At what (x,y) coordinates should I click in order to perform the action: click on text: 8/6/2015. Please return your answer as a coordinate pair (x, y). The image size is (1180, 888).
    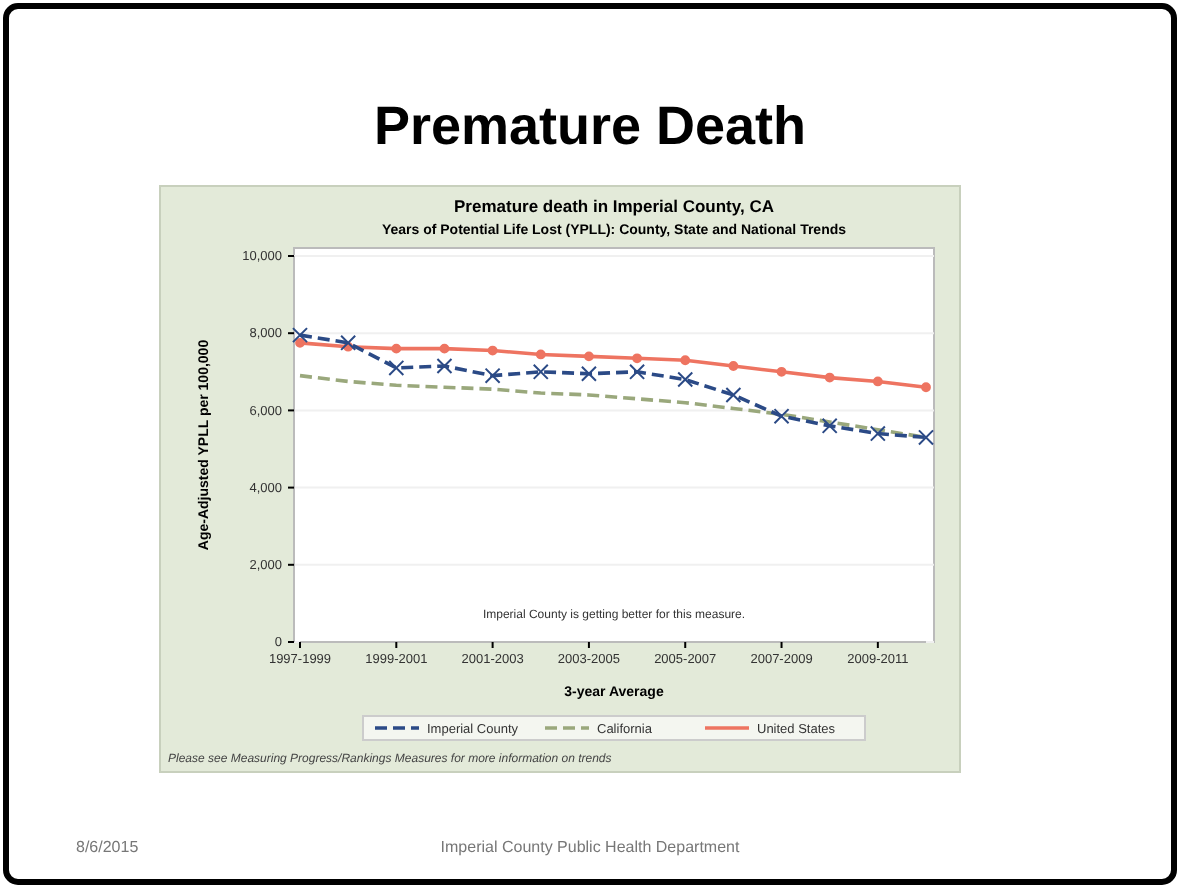
    Looking at the image, I should click on (108, 847).